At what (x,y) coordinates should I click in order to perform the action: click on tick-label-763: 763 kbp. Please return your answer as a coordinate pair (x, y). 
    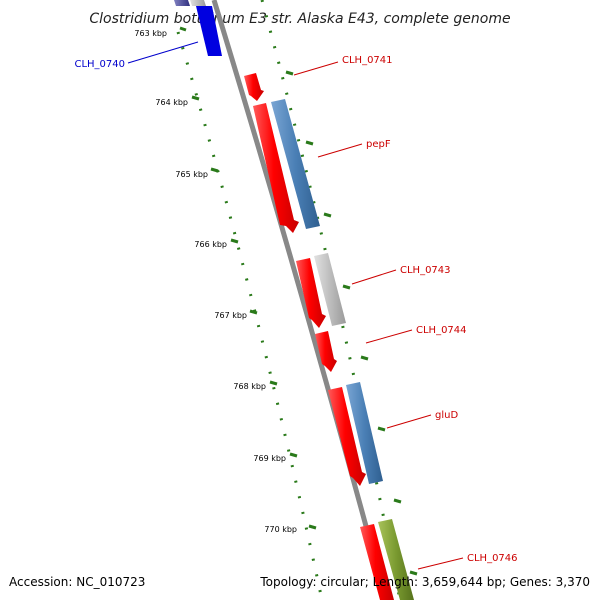
    Looking at the image, I should click on (150, 33).